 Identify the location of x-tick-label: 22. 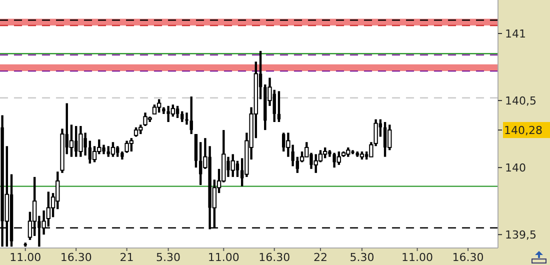
(320, 257).